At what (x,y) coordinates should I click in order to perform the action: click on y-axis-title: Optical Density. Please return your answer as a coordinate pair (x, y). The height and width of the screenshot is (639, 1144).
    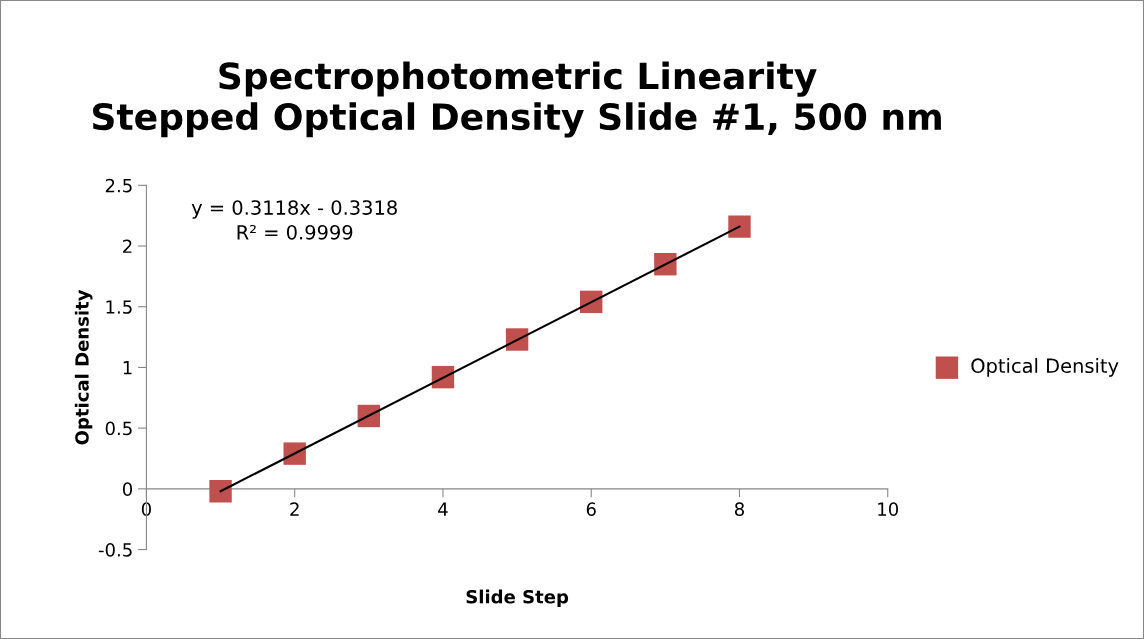
    Looking at the image, I should click on (83, 367).